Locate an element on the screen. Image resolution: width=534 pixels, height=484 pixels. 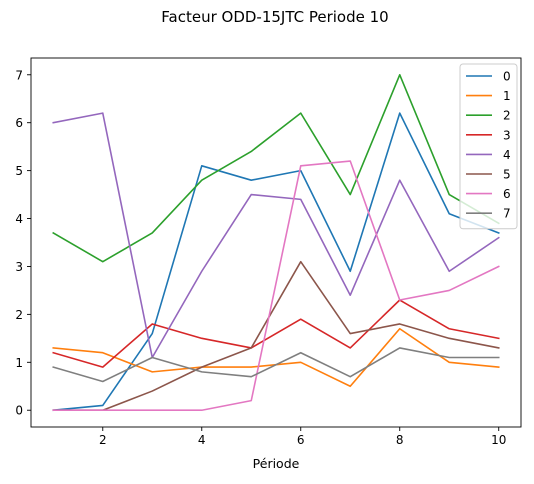
y-tick-label: 4 is located at coordinates (19, 219).